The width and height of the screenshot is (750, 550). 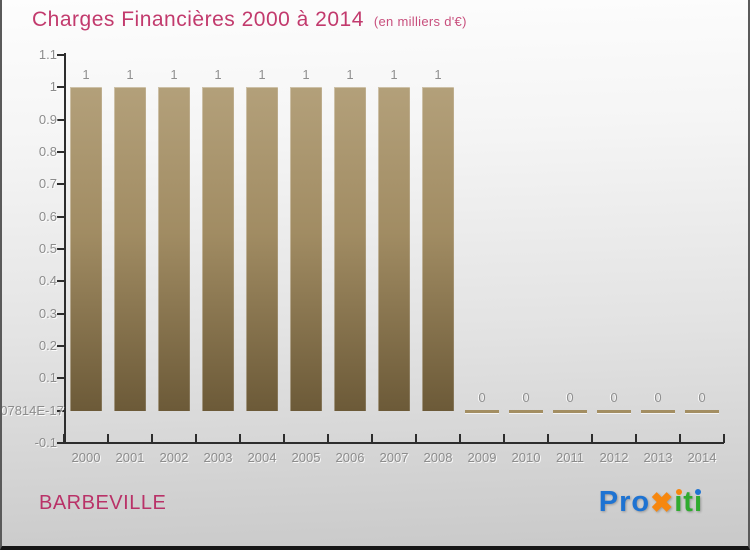 What do you see at coordinates (47, 281) in the screenshot?
I see `y-axis-tick-label: 0.4` at bounding box center [47, 281].